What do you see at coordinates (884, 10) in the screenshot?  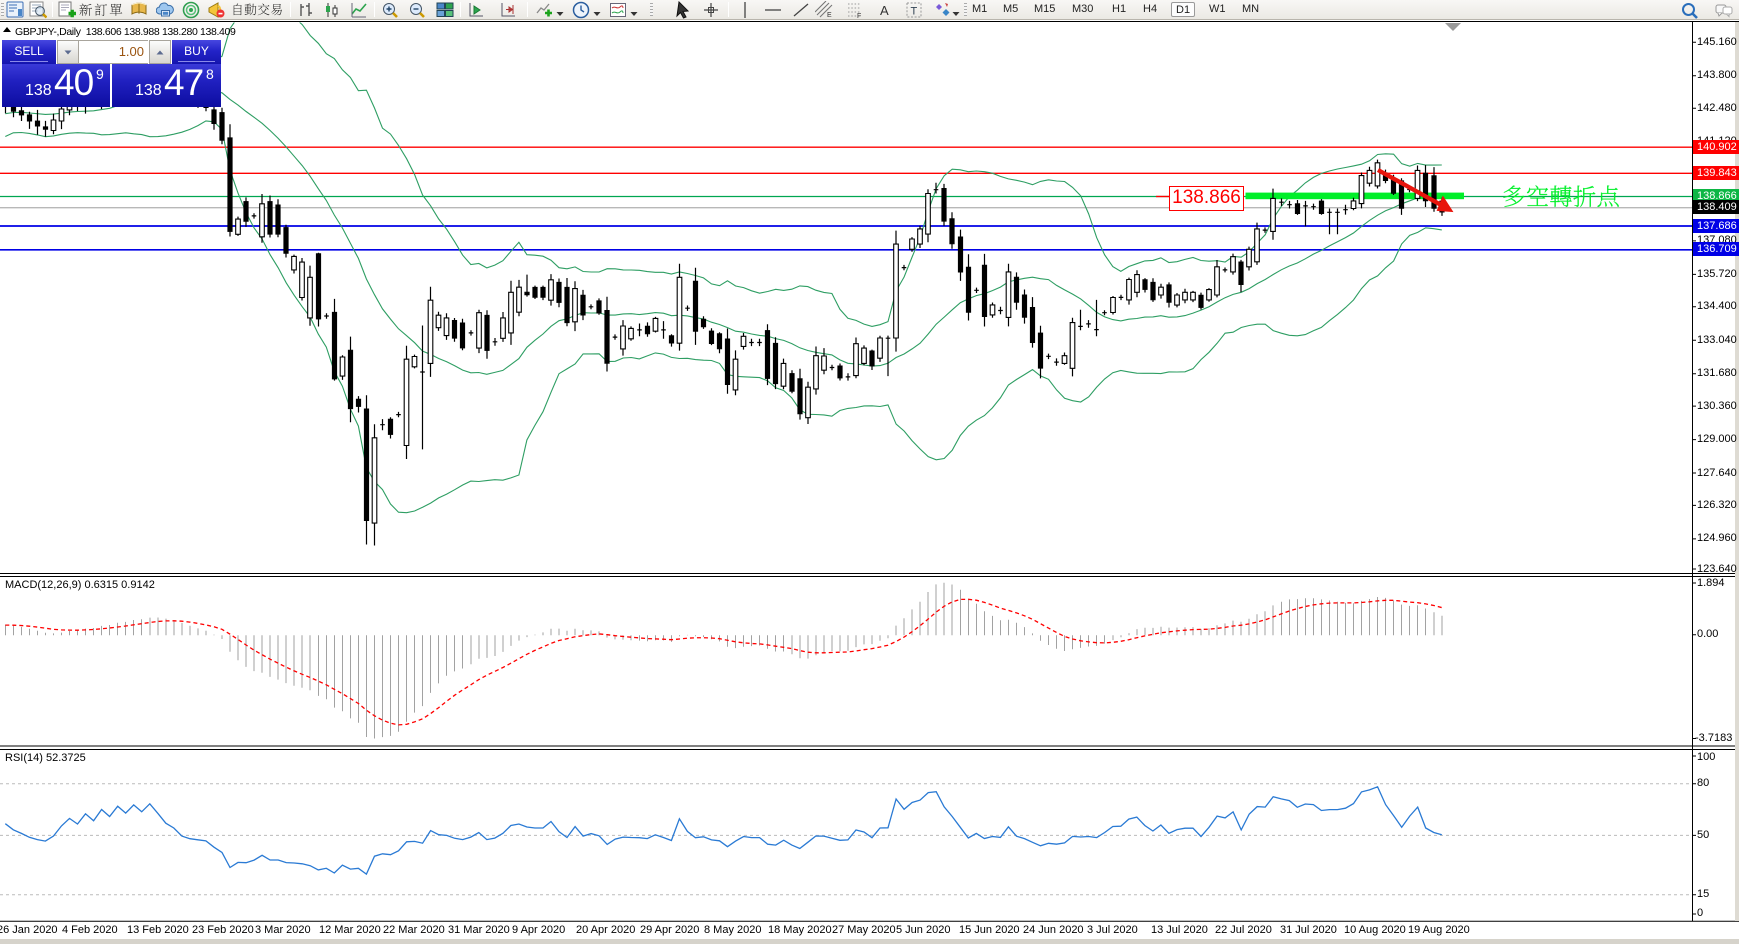 I see `svg-text: A` at bounding box center [884, 10].